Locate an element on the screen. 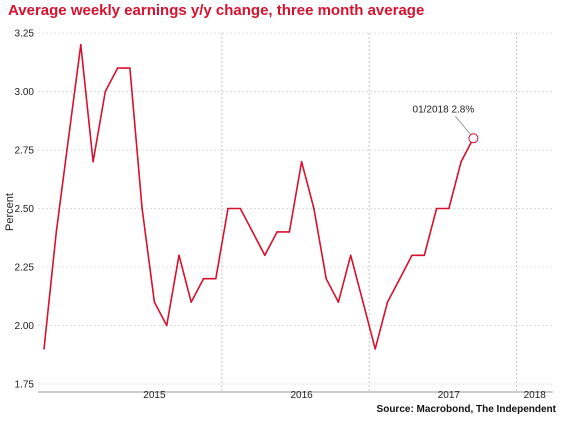 This screenshot has height=423, width=564. y-axis-label: Percent is located at coordinates (10, 212).